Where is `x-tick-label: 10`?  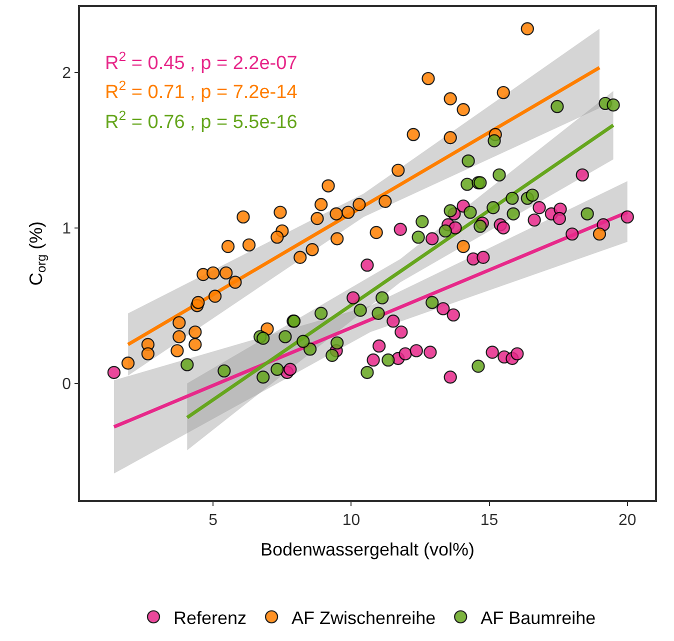
x-tick-label: 10 is located at coordinates (351, 520).